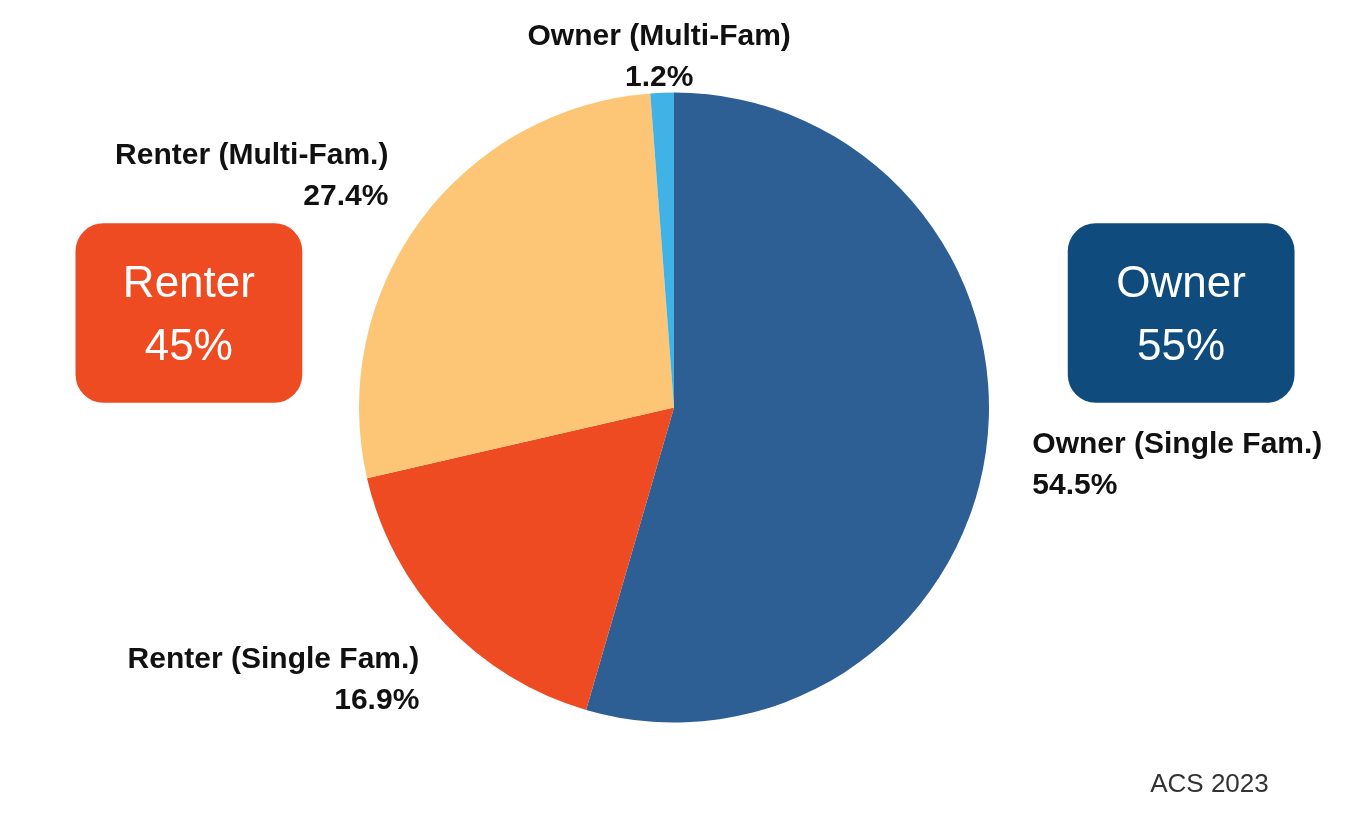  What do you see at coordinates (659, 75) in the screenshot?
I see `data-label: 1.2%` at bounding box center [659, 75].